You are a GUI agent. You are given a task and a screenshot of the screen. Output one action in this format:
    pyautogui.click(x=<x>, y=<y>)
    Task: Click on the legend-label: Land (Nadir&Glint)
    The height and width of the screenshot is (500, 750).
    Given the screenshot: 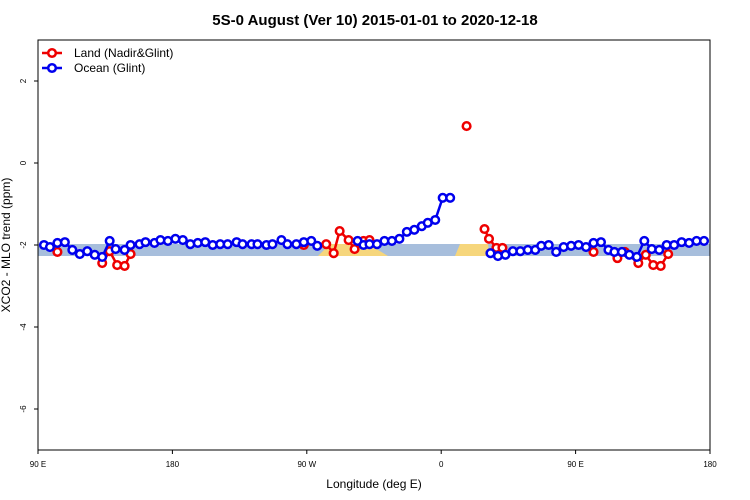 What is the action you would take?
    pyautogui.click(x=123, y=53)
    